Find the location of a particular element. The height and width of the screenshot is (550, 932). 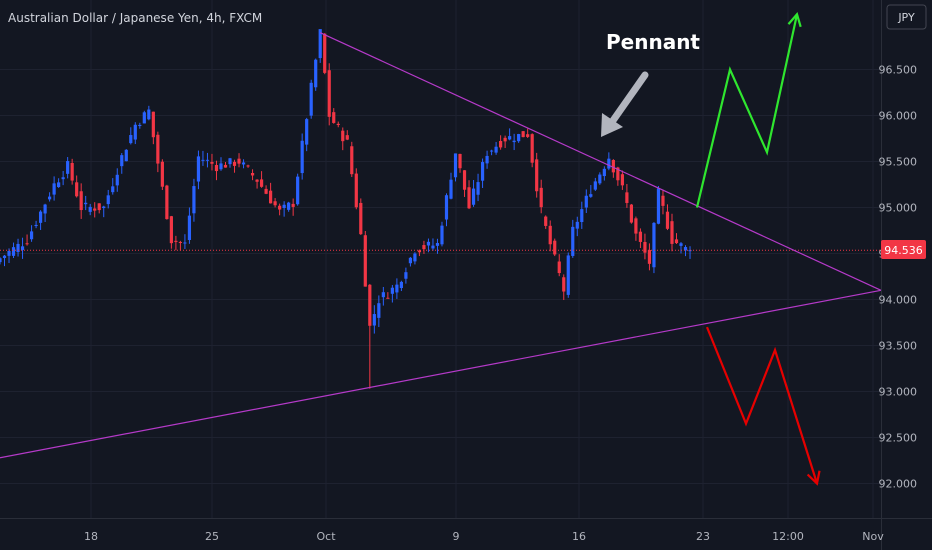

time-tick-label: 18 is located at coordinates (91, 536).